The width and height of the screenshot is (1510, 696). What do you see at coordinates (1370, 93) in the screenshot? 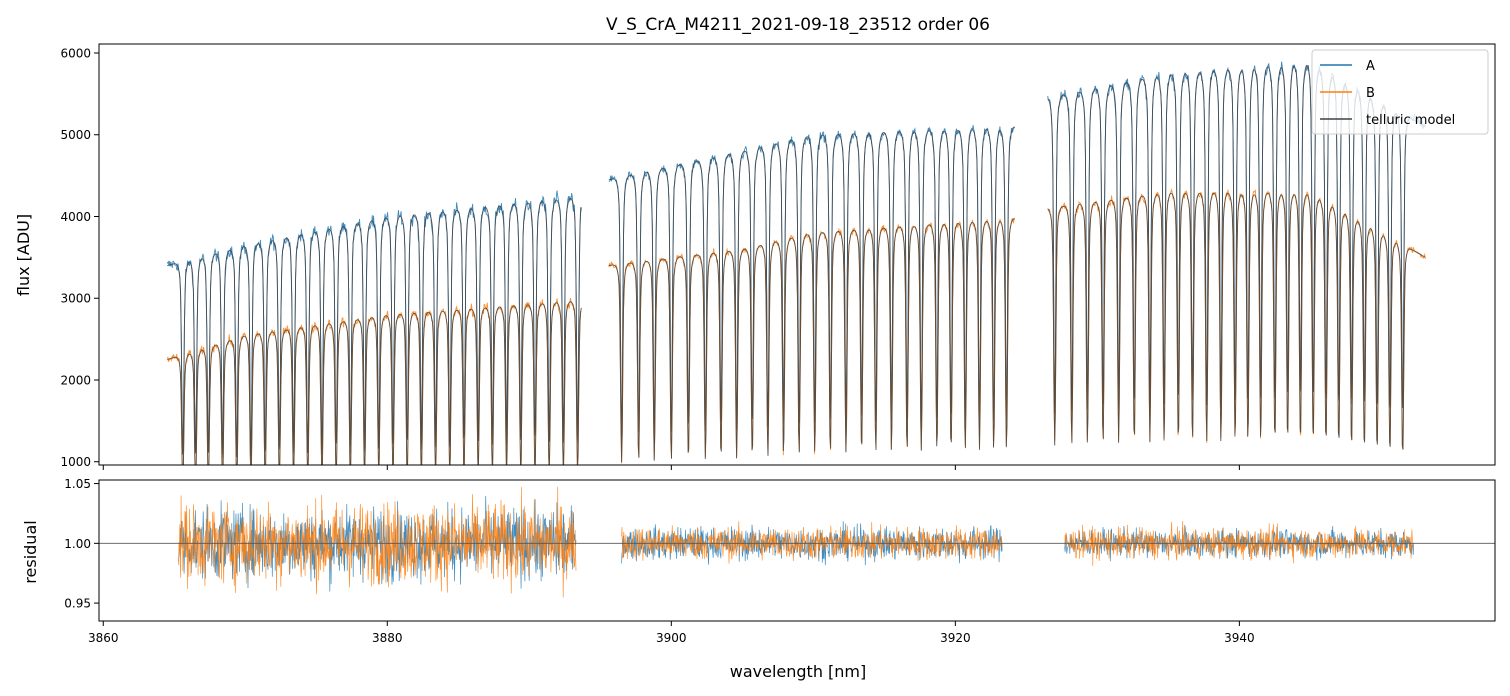
I see `legend-label-B: B` at bounding box center [1370, 93].